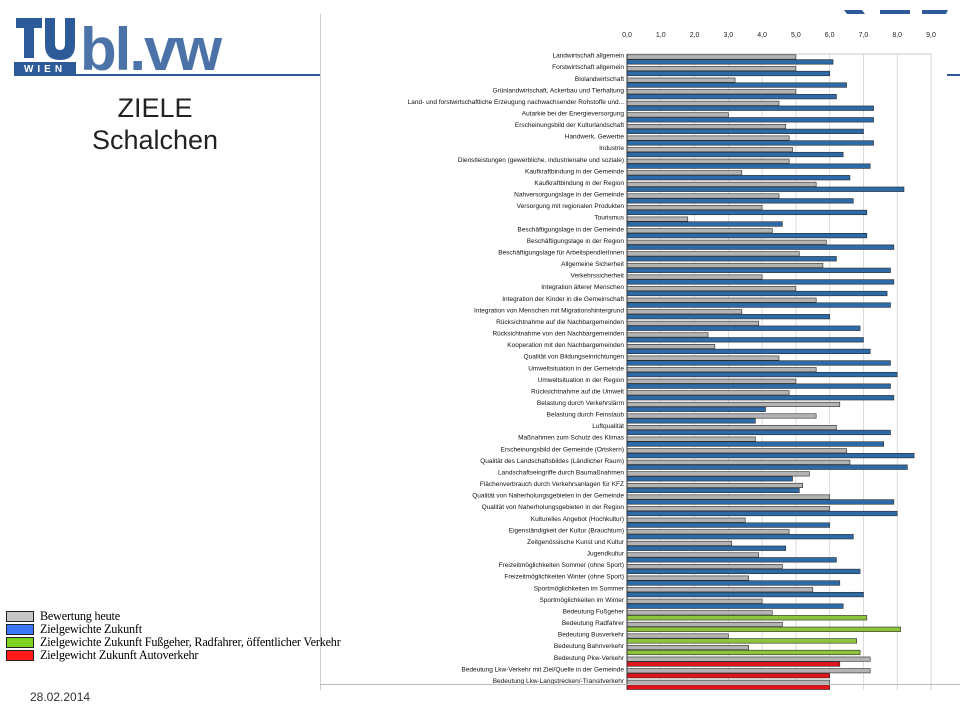  I want to click on category-label: Zeitgenössische Kunst und Kultur, so click(576, 542).